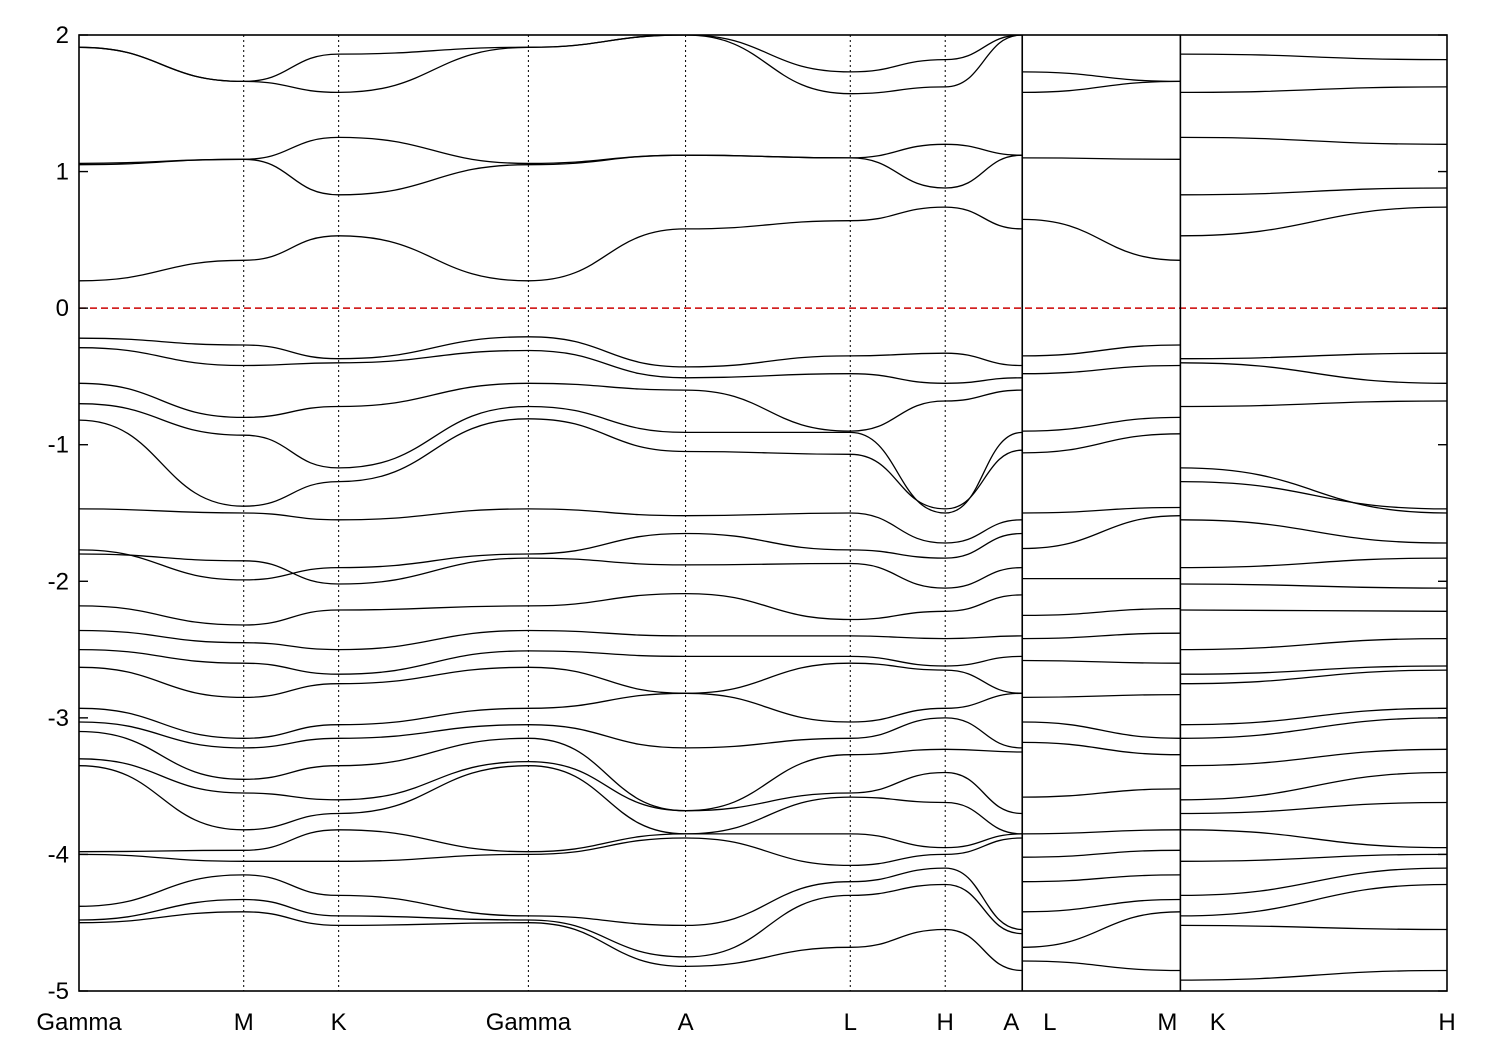 This screenshot has width=1500, height=1055. I want to click on x-axis-layer: Gamma M K Gamma A L H A L M K H, so click(745, 1022).